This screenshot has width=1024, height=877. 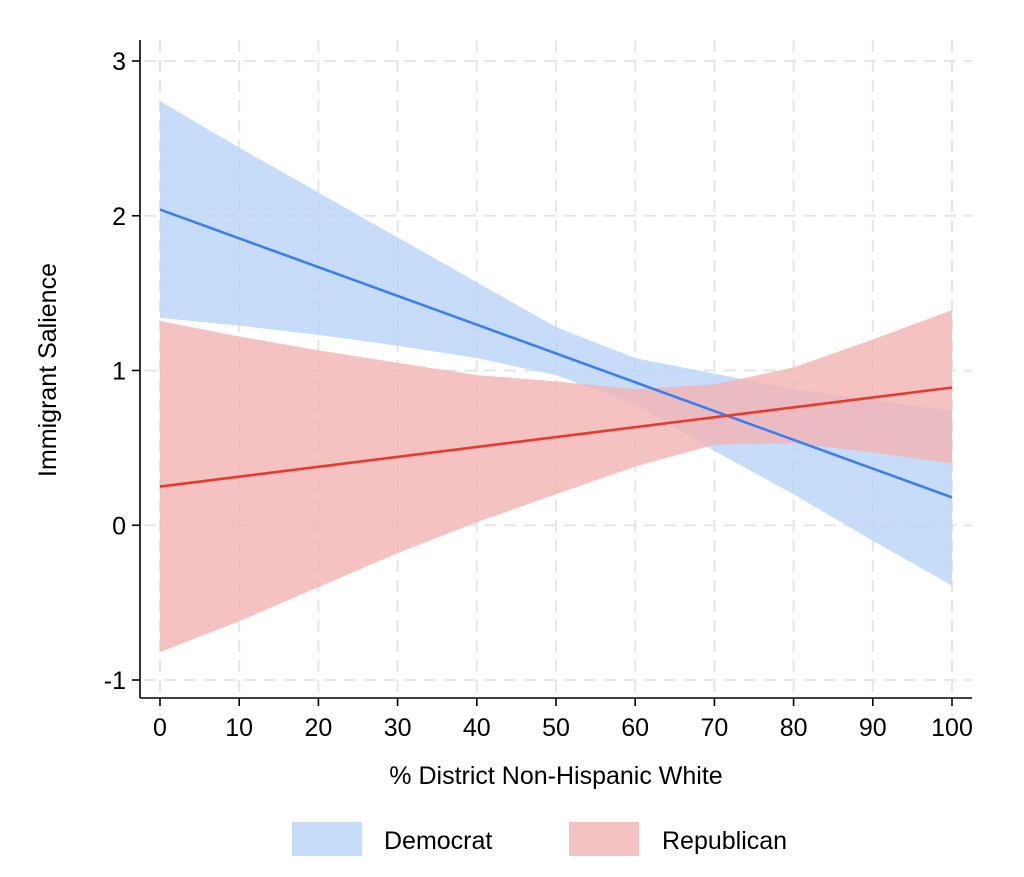 What do you see at coordinates (604, 839) in the screenshot?
I see `republican-legend-swatch` at bounding box center [604, 839].